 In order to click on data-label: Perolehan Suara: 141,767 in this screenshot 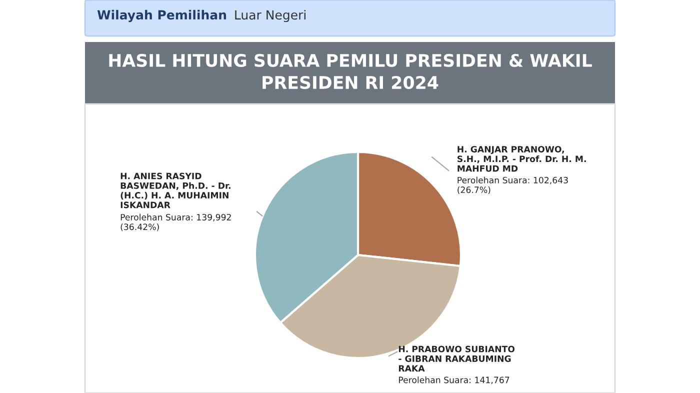, I will do `click(454, 380)`.